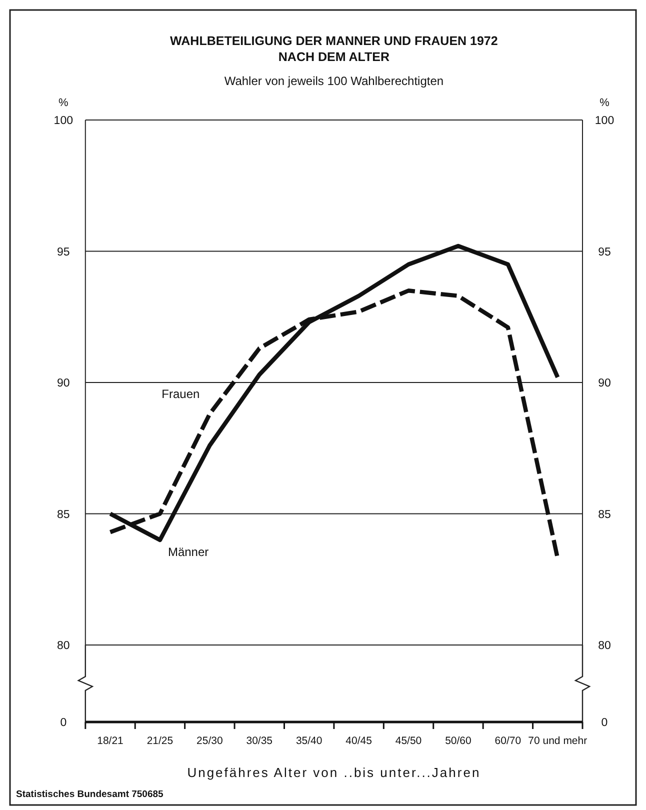 Image resolution: width=646 pixels, height=810 pixels. What do you see at coordinates (334, 81) in the screenshot?
I see `chart-subtitle: Wahler von jeweils 100 Wahlberechtigten` at bounding box center [334, 81].